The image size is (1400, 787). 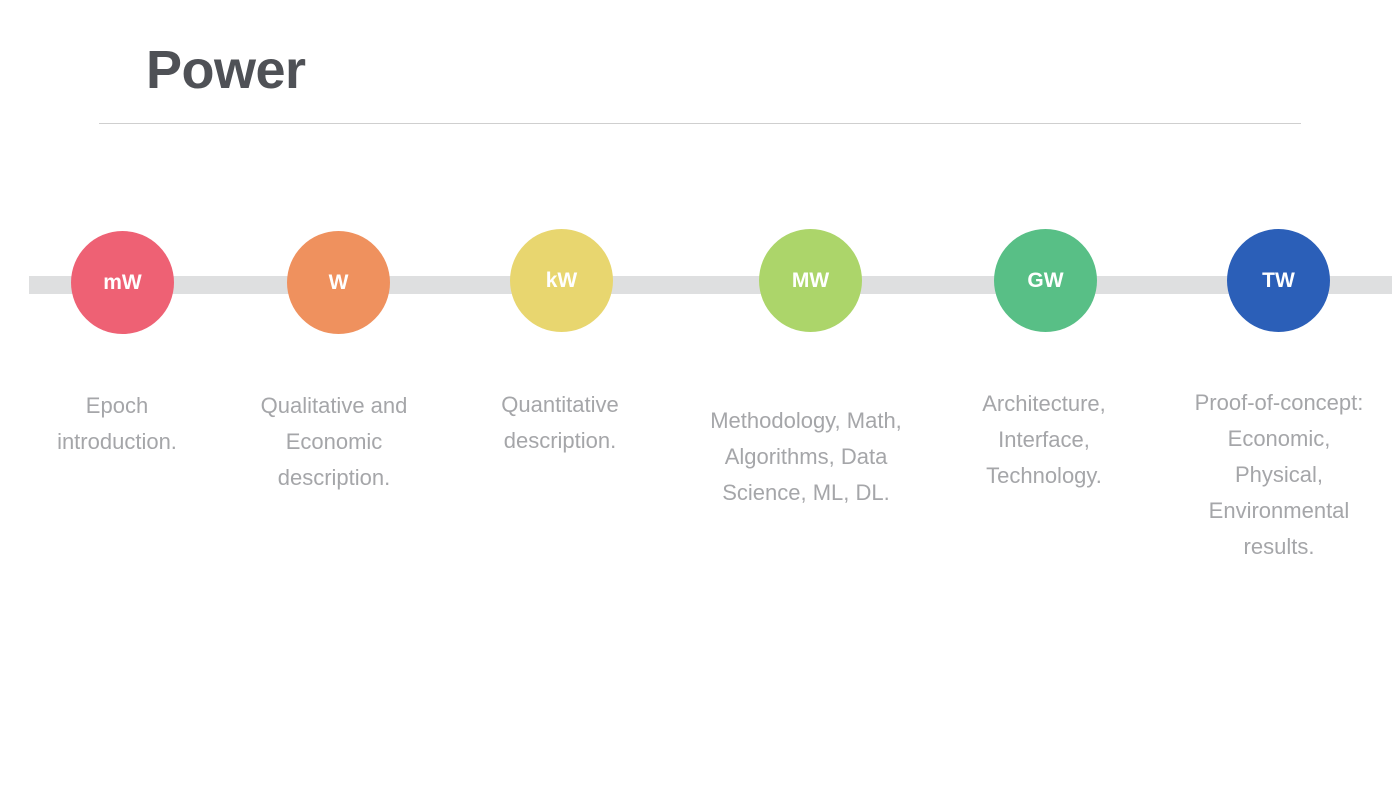 I want to click on stage-node-w: W, so click(x=338, y=282).